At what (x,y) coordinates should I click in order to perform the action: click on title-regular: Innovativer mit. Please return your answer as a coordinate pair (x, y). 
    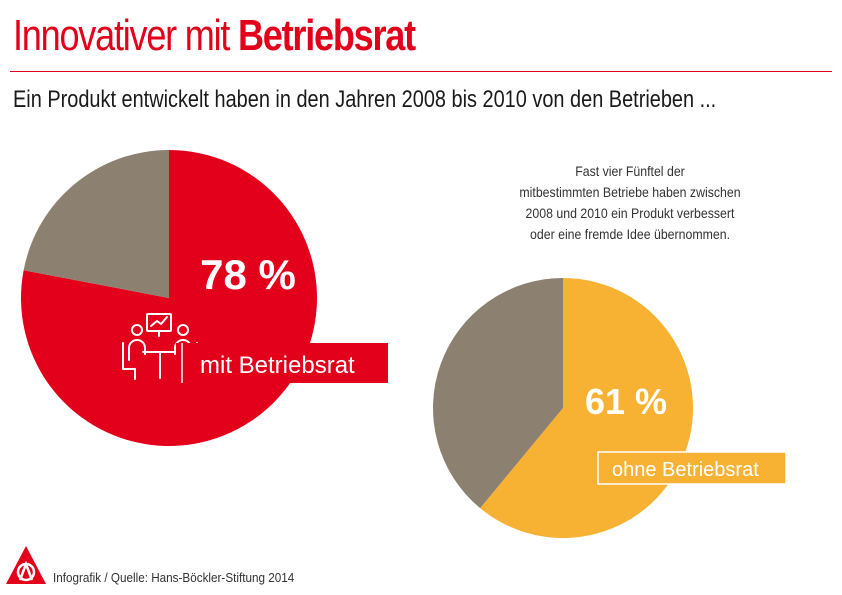
    Looking at the image, I should click on (121, 35).